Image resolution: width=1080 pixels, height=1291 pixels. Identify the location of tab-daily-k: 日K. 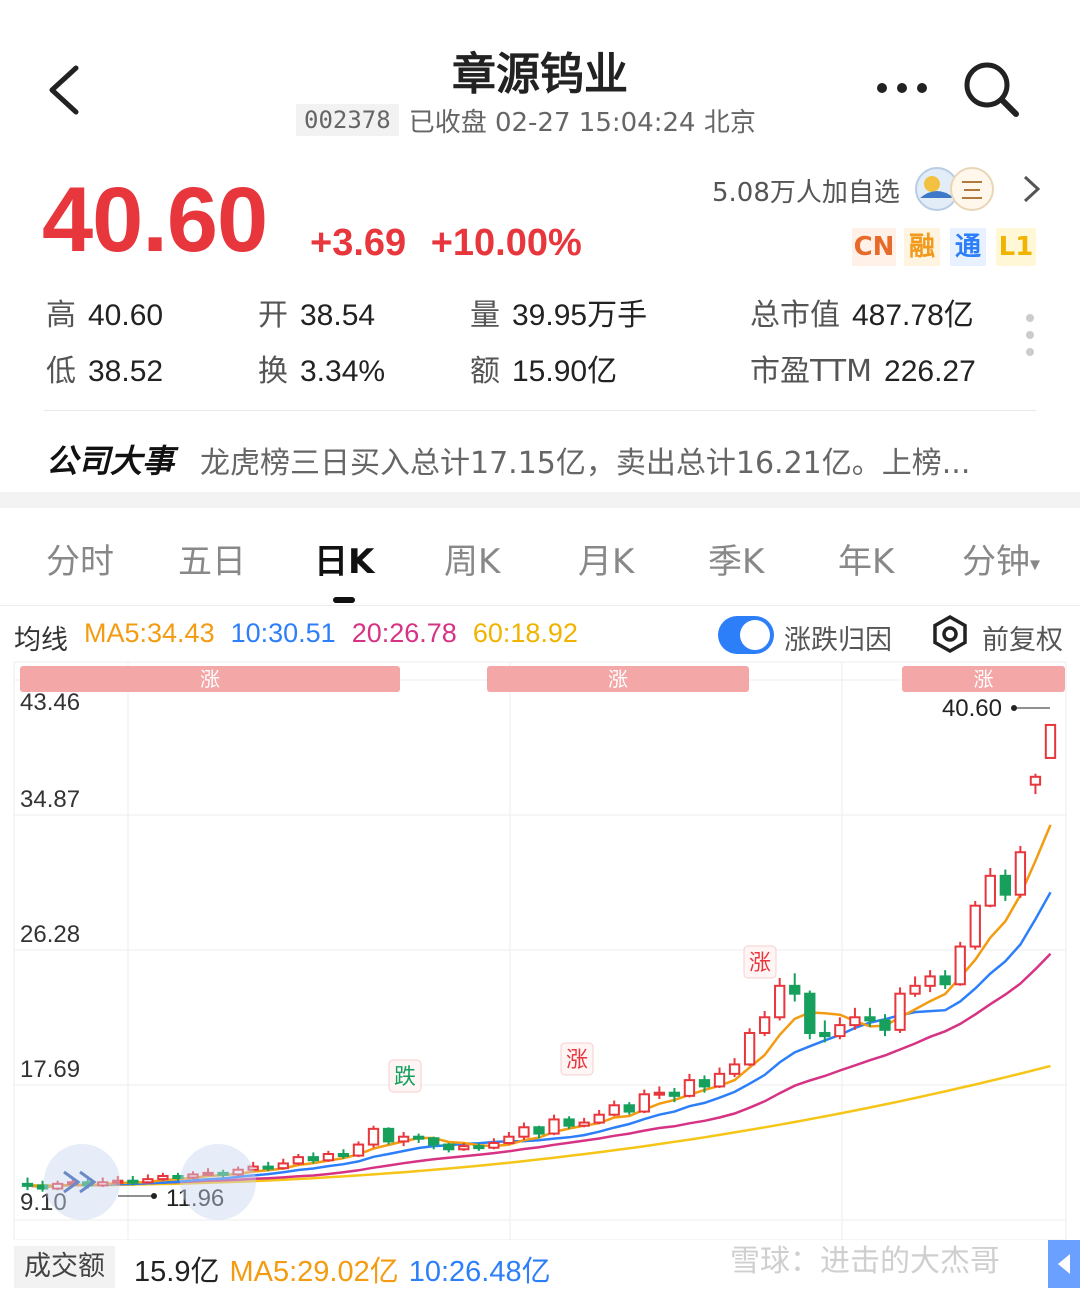
(344, 562).